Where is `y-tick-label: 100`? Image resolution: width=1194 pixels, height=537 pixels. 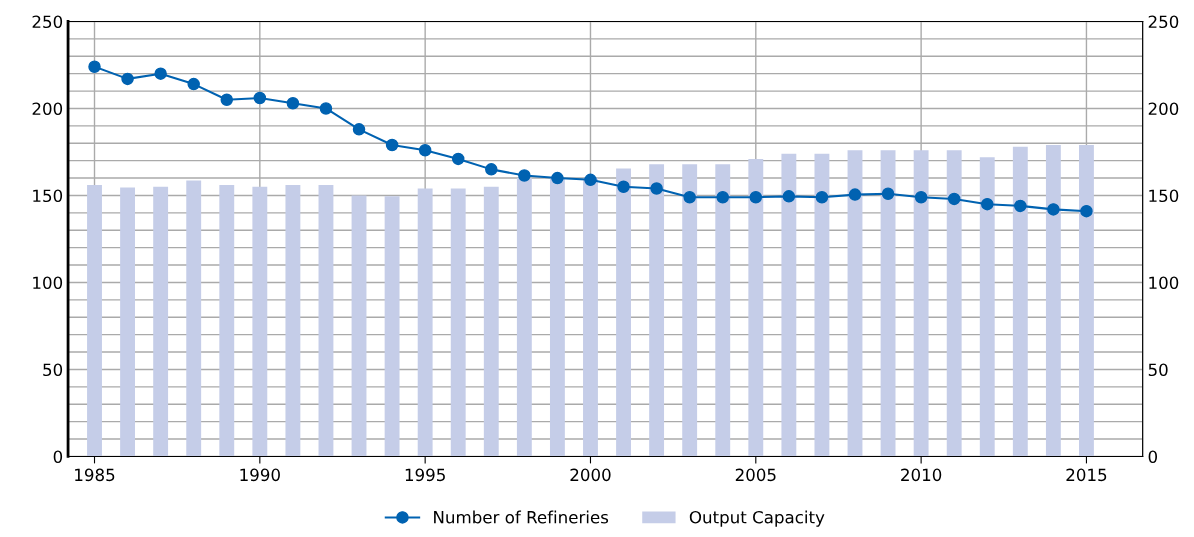
y-tick-label: 100 is located at coordinates (48, 283).